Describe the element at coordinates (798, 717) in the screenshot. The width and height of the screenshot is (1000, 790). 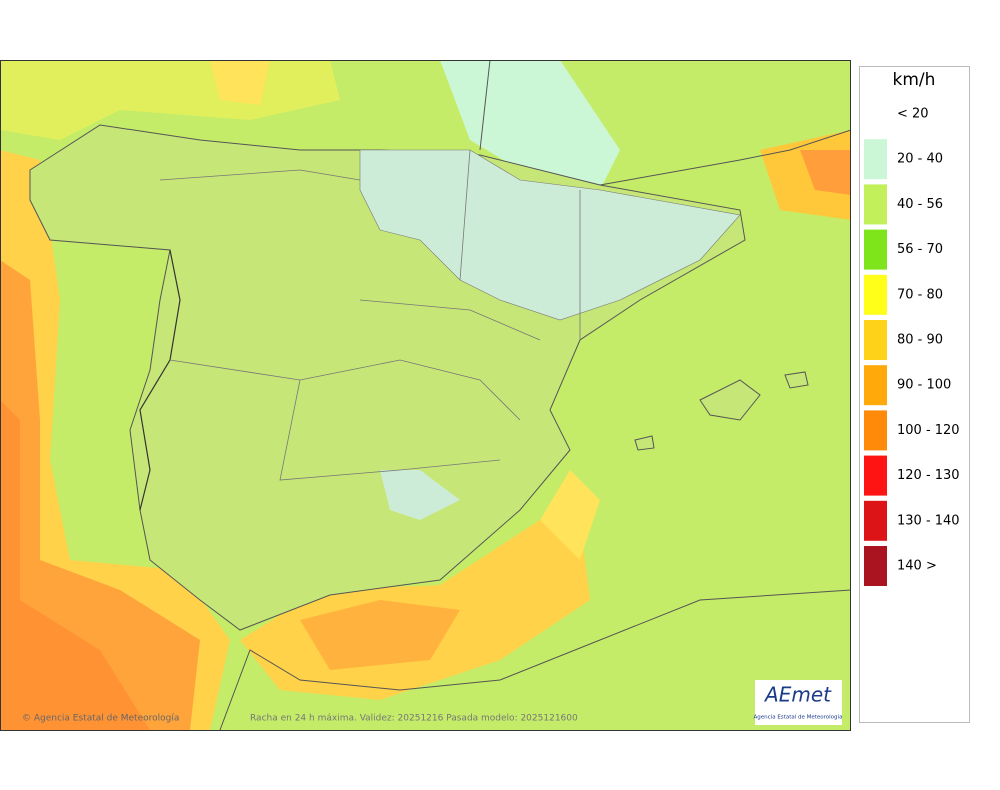
I see `logo-subtitle: Agencia Estatal de Meteorología` at that location.